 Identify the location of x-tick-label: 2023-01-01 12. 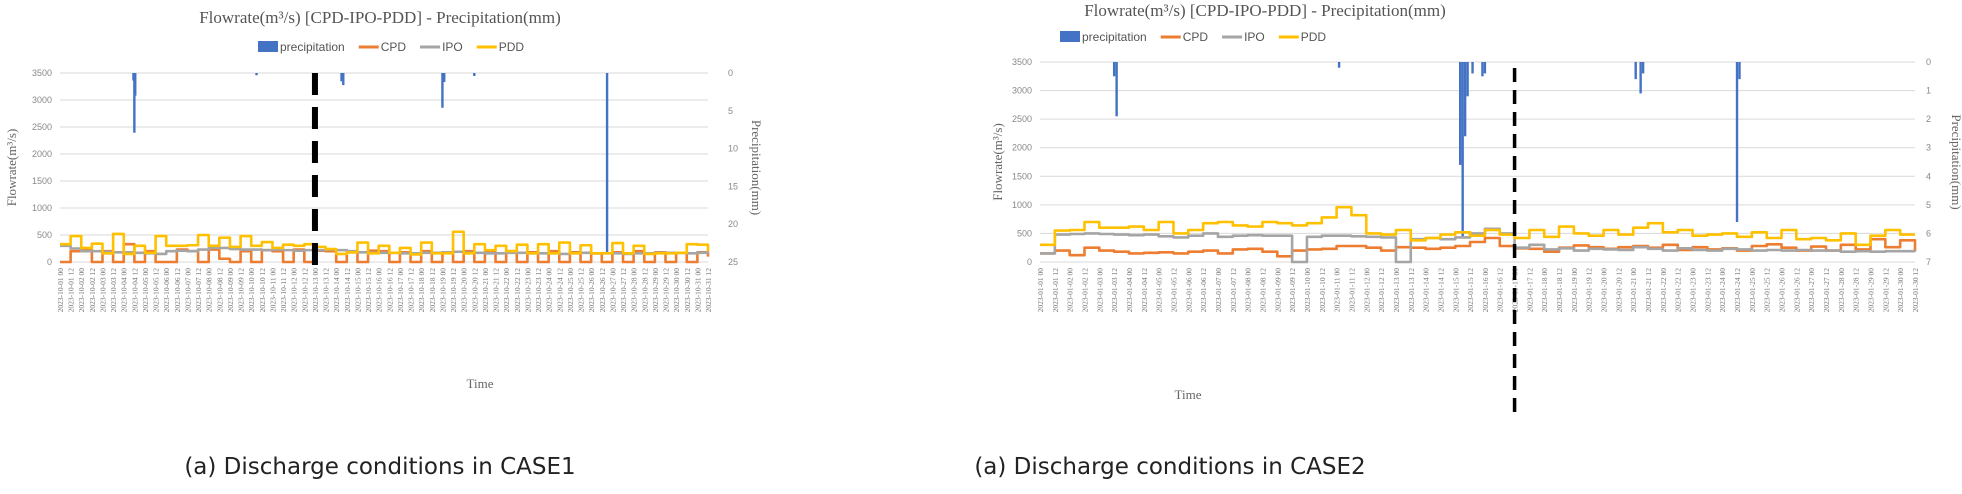
(1055, 290).